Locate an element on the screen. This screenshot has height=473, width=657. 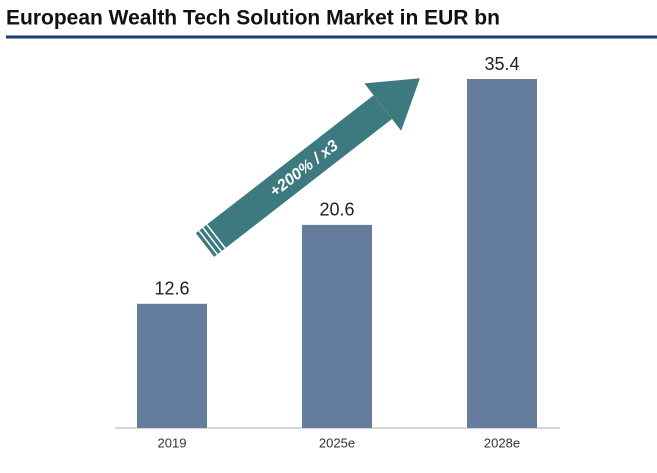
value-label: 35.4 is located at coordinates (501, 64).